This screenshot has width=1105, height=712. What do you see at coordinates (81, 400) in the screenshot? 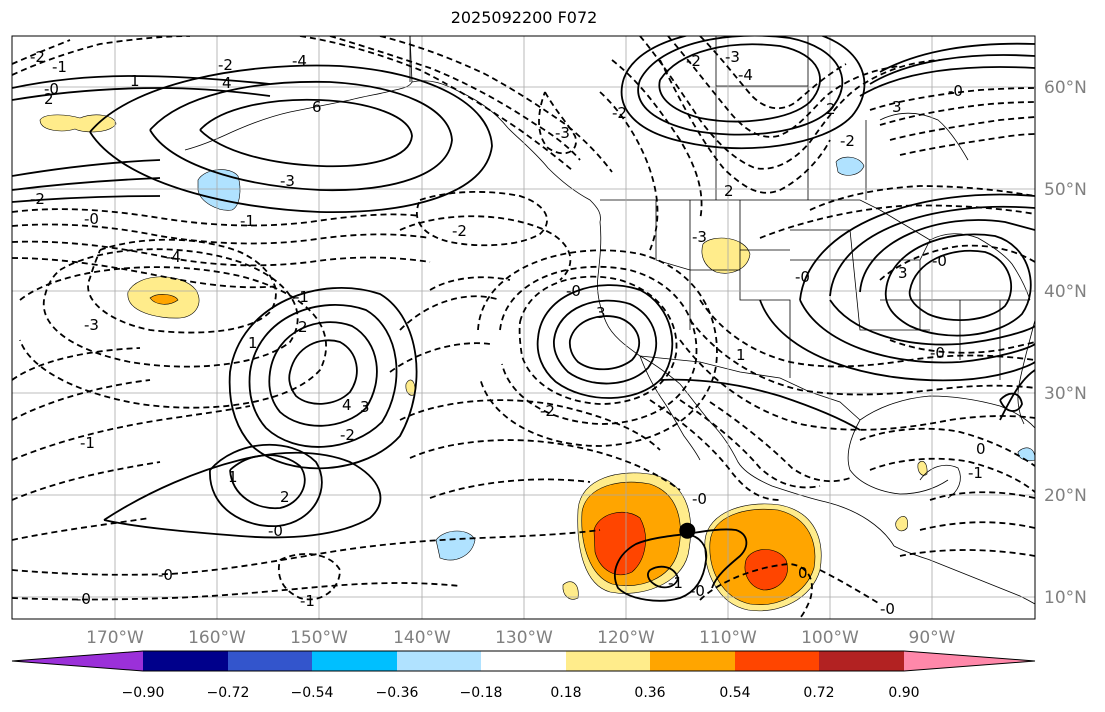
I see `contour-neg-pac-south-b` at bounding box center [81, 400].